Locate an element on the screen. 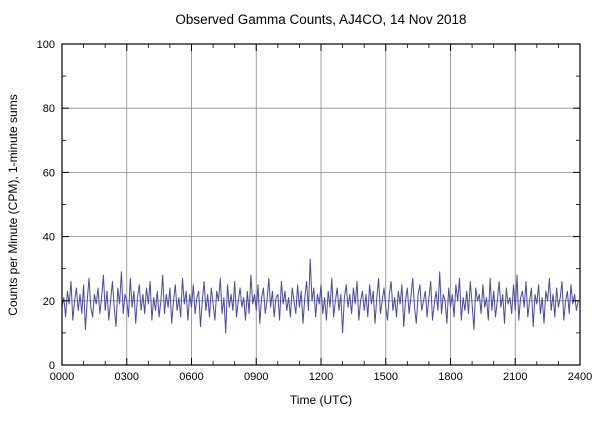 The image size is (600, 428). y-tick-label: 60 is located at coordinates (49, 173).